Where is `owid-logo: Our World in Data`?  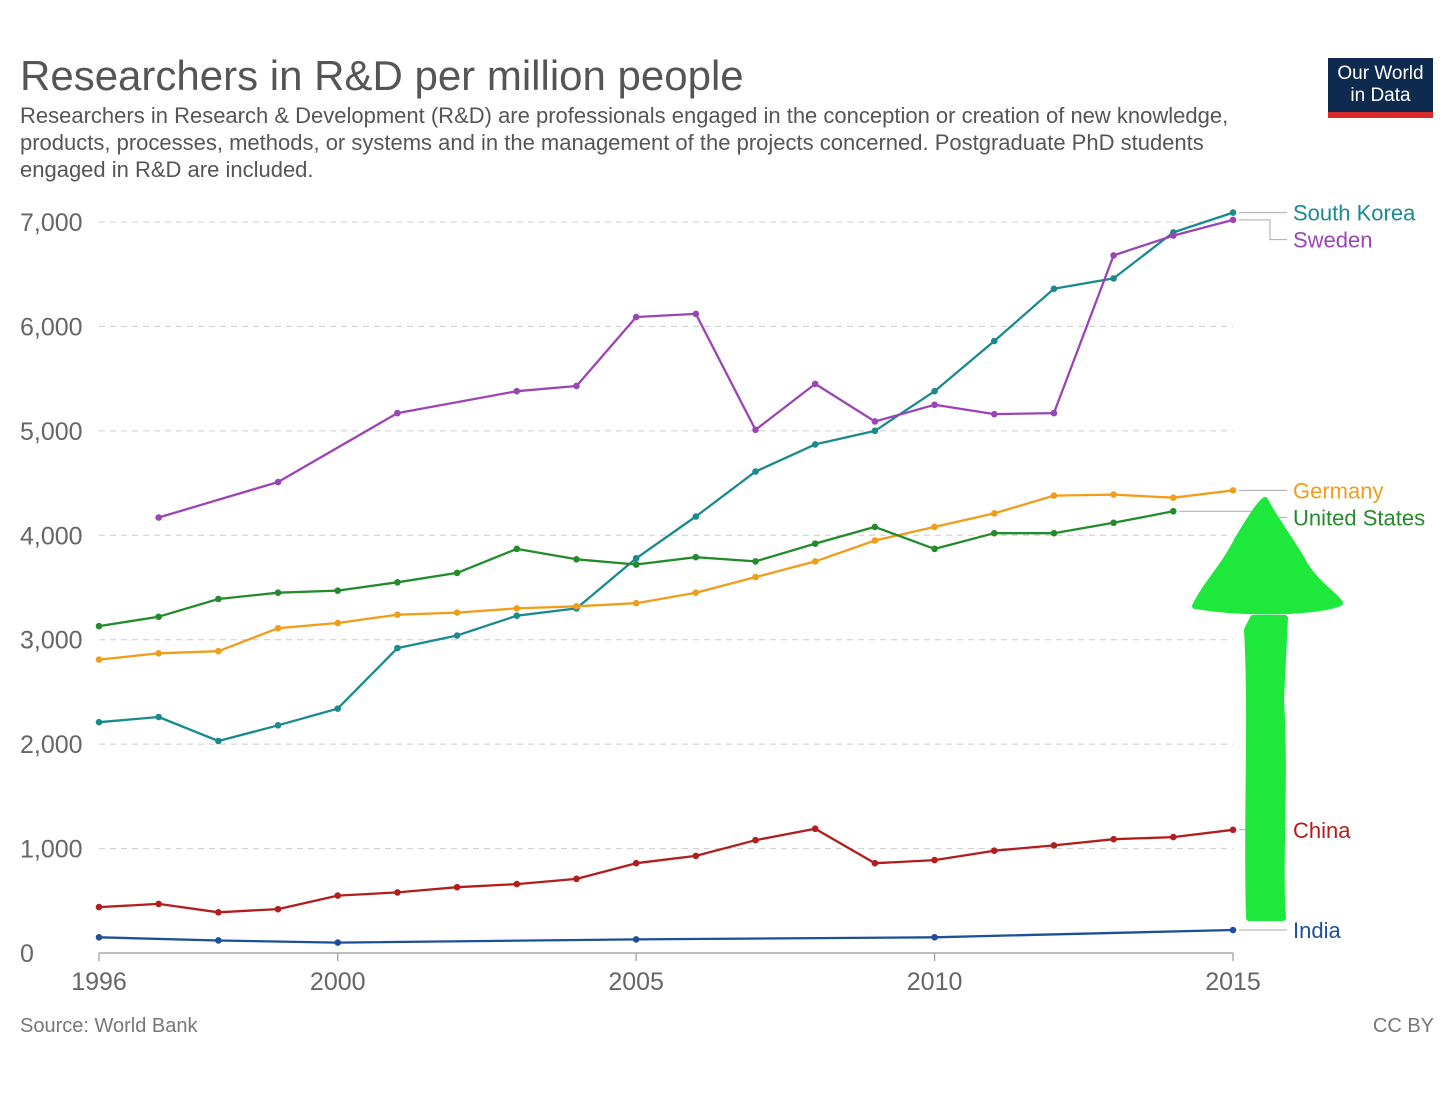
owid-logo: Our World in Data is located at coordinates (1380, 88).